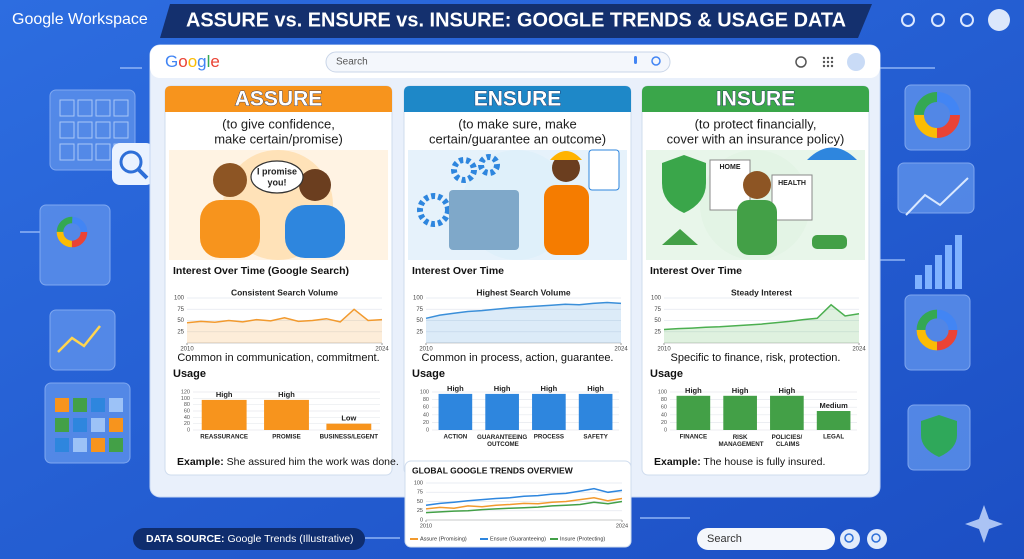  I want to click on y-tick-label: 20, so click(187, 424).